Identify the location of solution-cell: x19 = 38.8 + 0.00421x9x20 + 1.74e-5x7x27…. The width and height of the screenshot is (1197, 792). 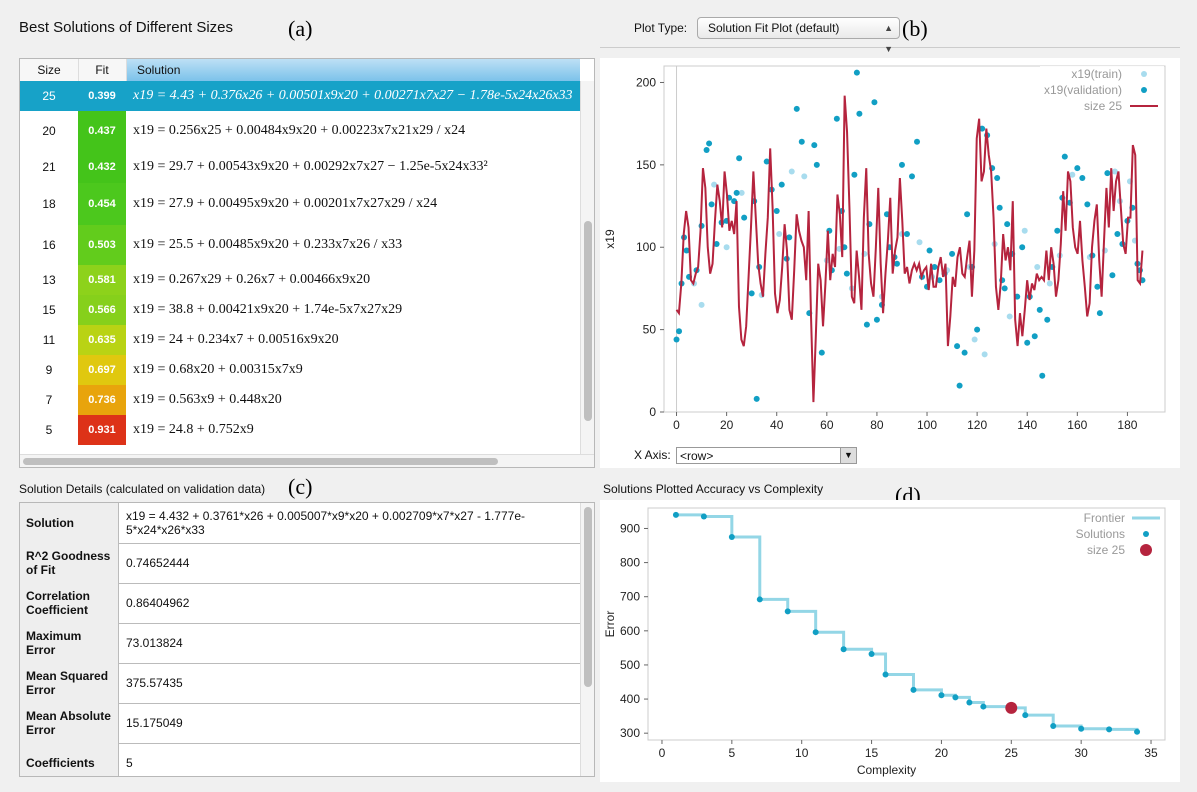
(268, 309).